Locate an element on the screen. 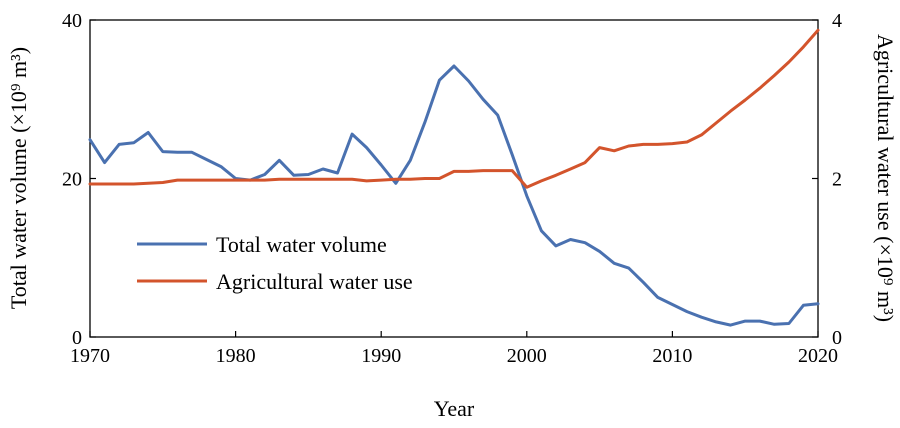  x-tick-label: 1990 is located at coordinates (381, 356).